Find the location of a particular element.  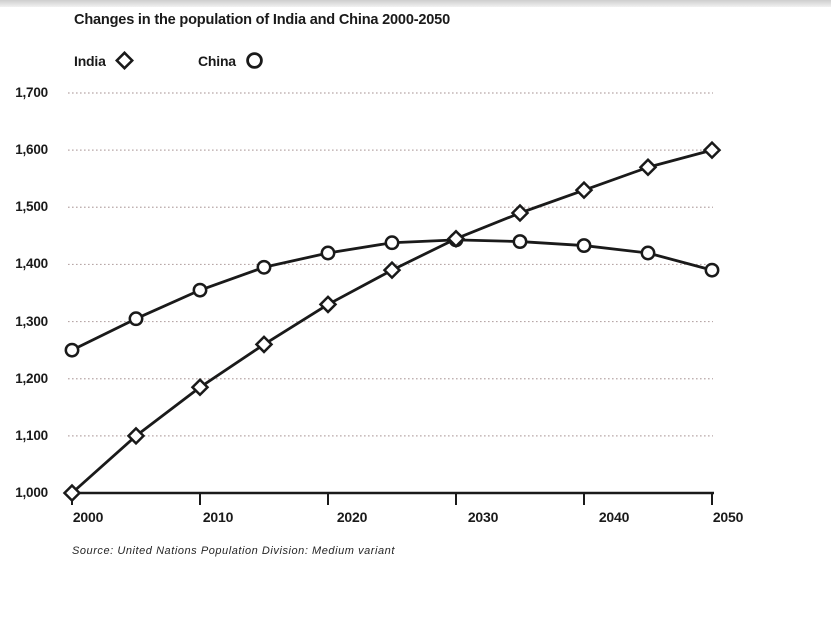

y-axis-tick-label: 1,000 is located at coordinates (31, 492).